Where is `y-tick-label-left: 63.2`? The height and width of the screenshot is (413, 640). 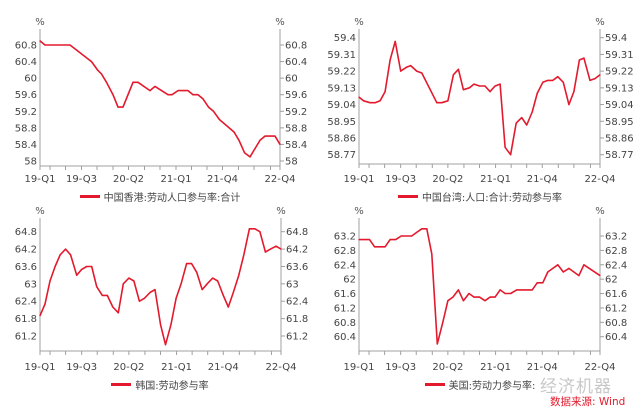 y-tick-label-left: 63.2 is located at coordinates (345, 237).